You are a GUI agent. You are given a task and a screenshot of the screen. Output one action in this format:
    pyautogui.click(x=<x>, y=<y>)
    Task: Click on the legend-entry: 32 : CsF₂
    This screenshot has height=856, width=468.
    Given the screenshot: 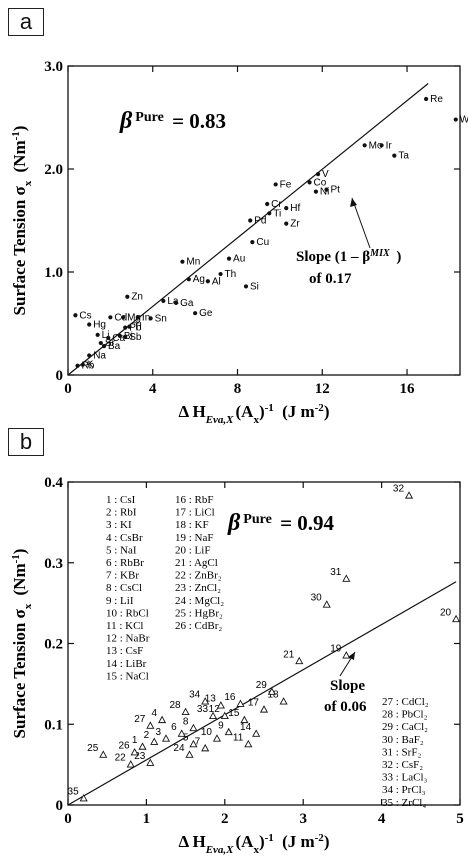 What is the action you would take?
    pyautogui.click(x=402, y=765)
    